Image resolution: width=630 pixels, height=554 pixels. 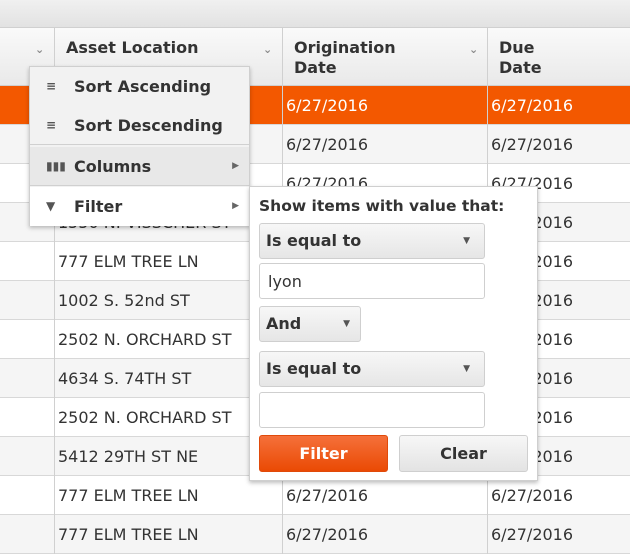 What do you see at coordinates (139, 86) in the screenshot?
I see `menu-item-sort-ascending: ≡ Sort Ascending` at bounding box center [139, 86].